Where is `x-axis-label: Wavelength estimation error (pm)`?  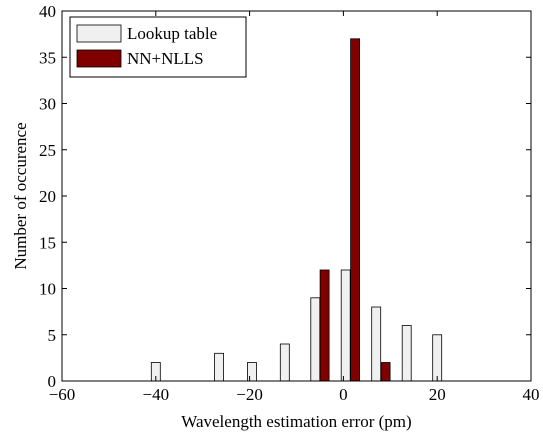
x-axis-label: Wavelength estimation error (pm) is located at coordinates (296, 421).